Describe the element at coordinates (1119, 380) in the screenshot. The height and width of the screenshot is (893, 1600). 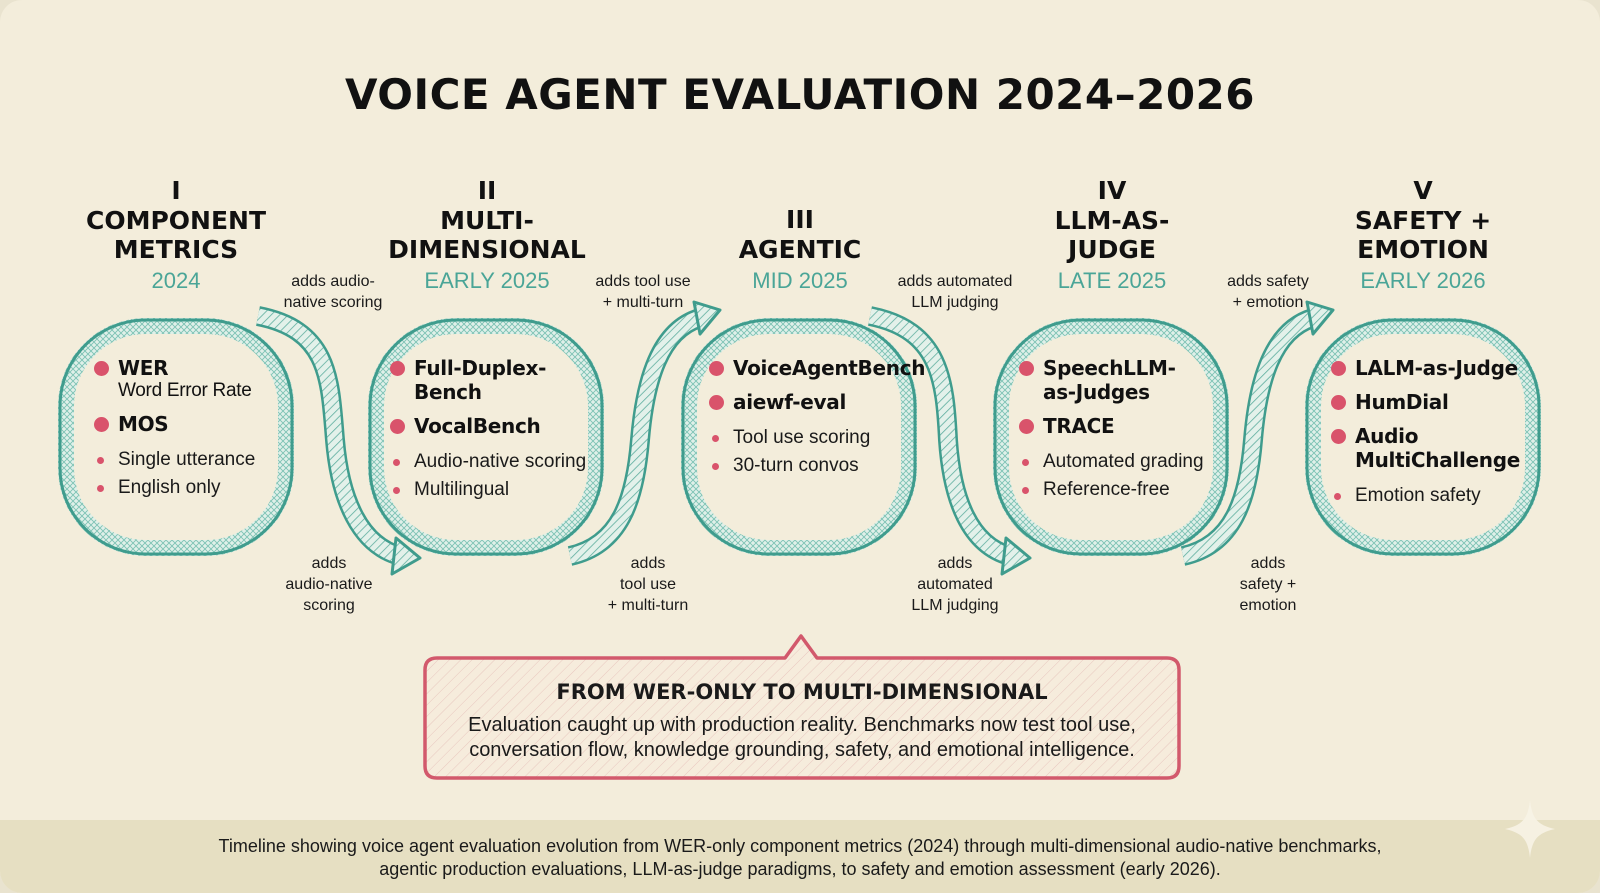
I see `benchmark-item: SpeechLLM- as-Judges` at that location.